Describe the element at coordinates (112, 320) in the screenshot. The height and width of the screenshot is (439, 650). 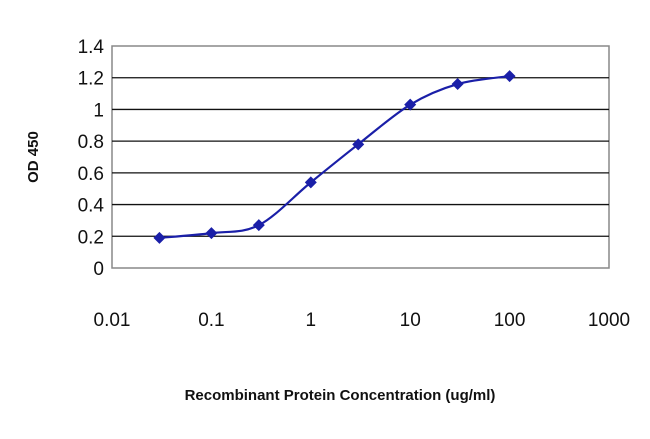
I see `x-tick-label: 0.01` at that location.